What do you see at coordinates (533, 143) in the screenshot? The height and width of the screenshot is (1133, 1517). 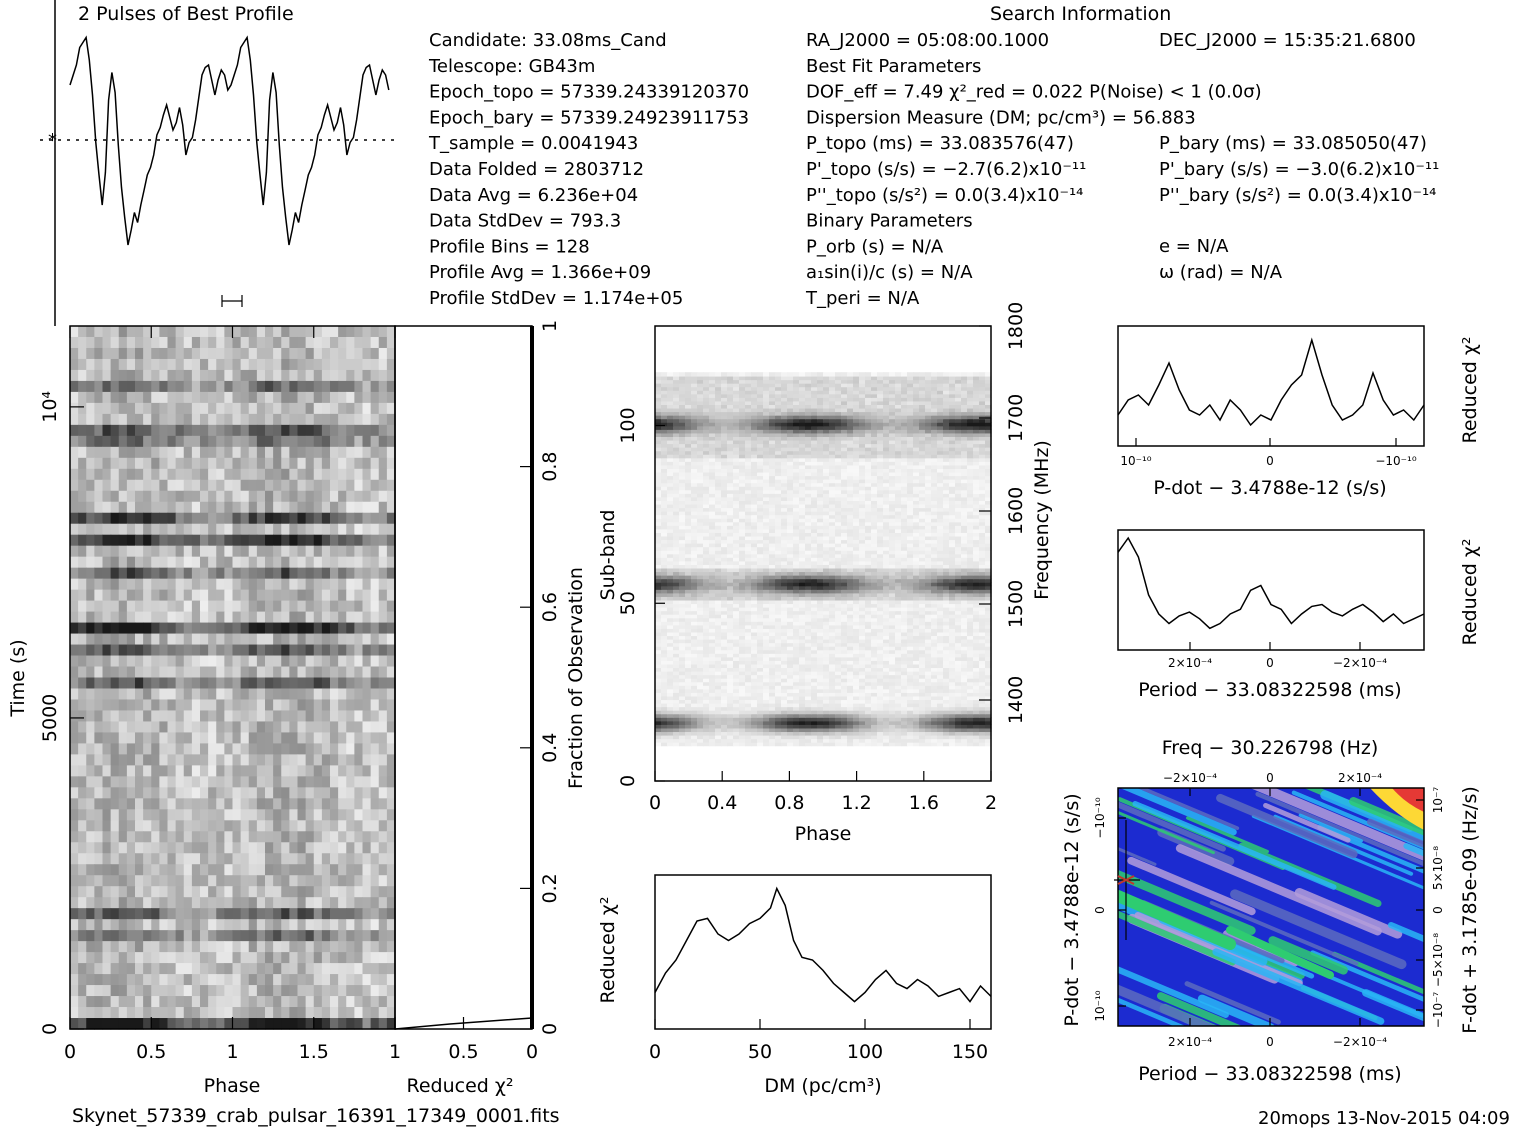 I see `info-1-line: T_sample = 0.0041943` at bounding box center [533, 143].